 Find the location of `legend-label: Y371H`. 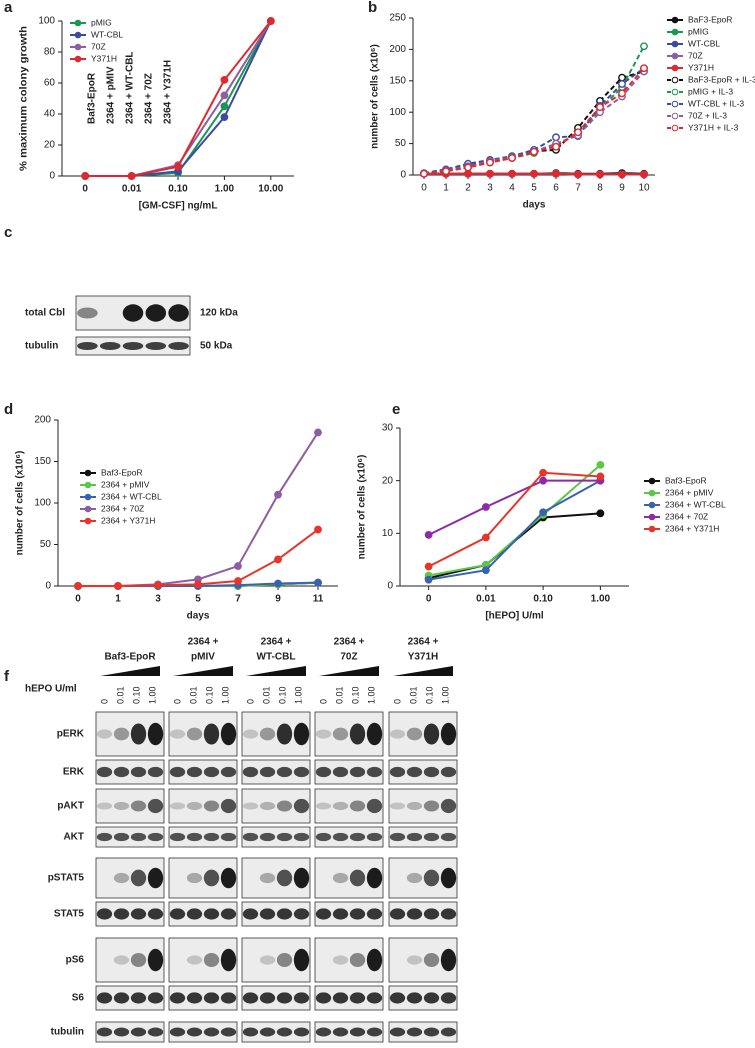

legend-label: Y371H is located at coordinates (701, 67).